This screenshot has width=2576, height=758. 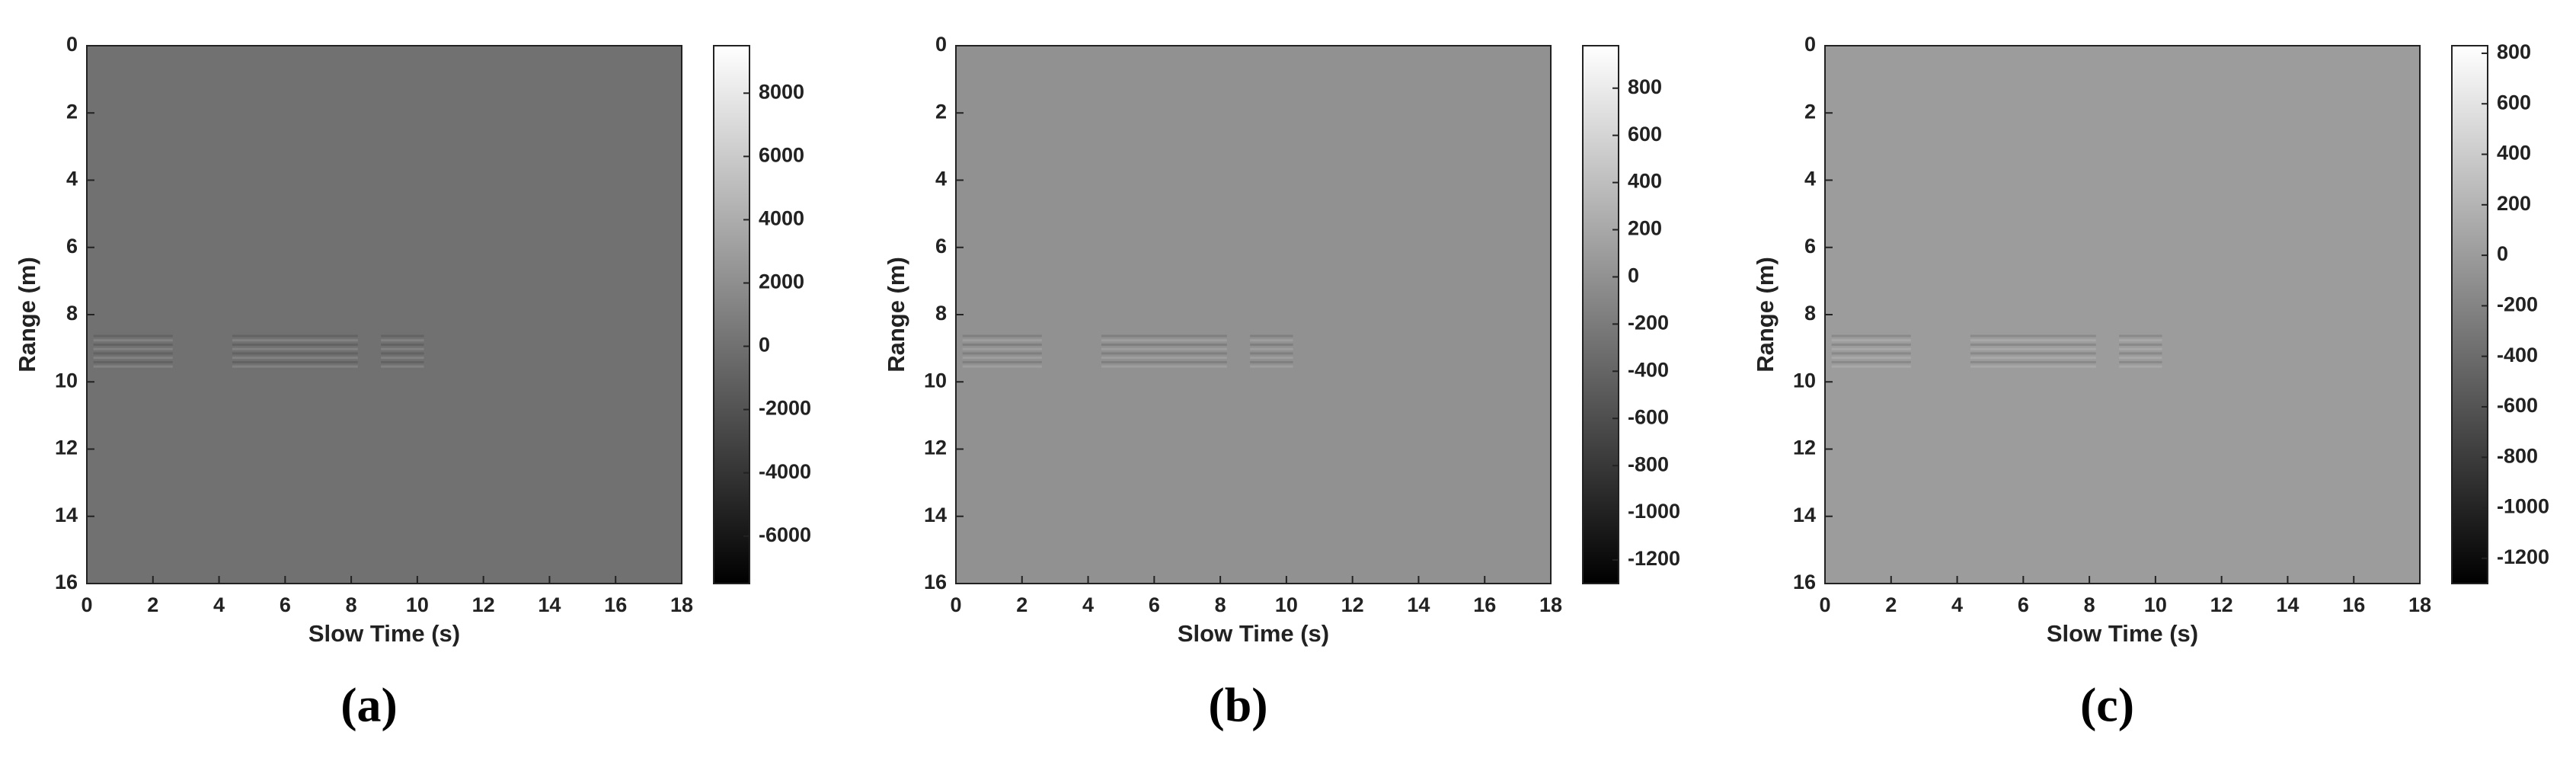 What do you see at coordinates (2107, 705) in the screenshot?
I see `panel-caption: (c)` at bounding box center [2107, 705].